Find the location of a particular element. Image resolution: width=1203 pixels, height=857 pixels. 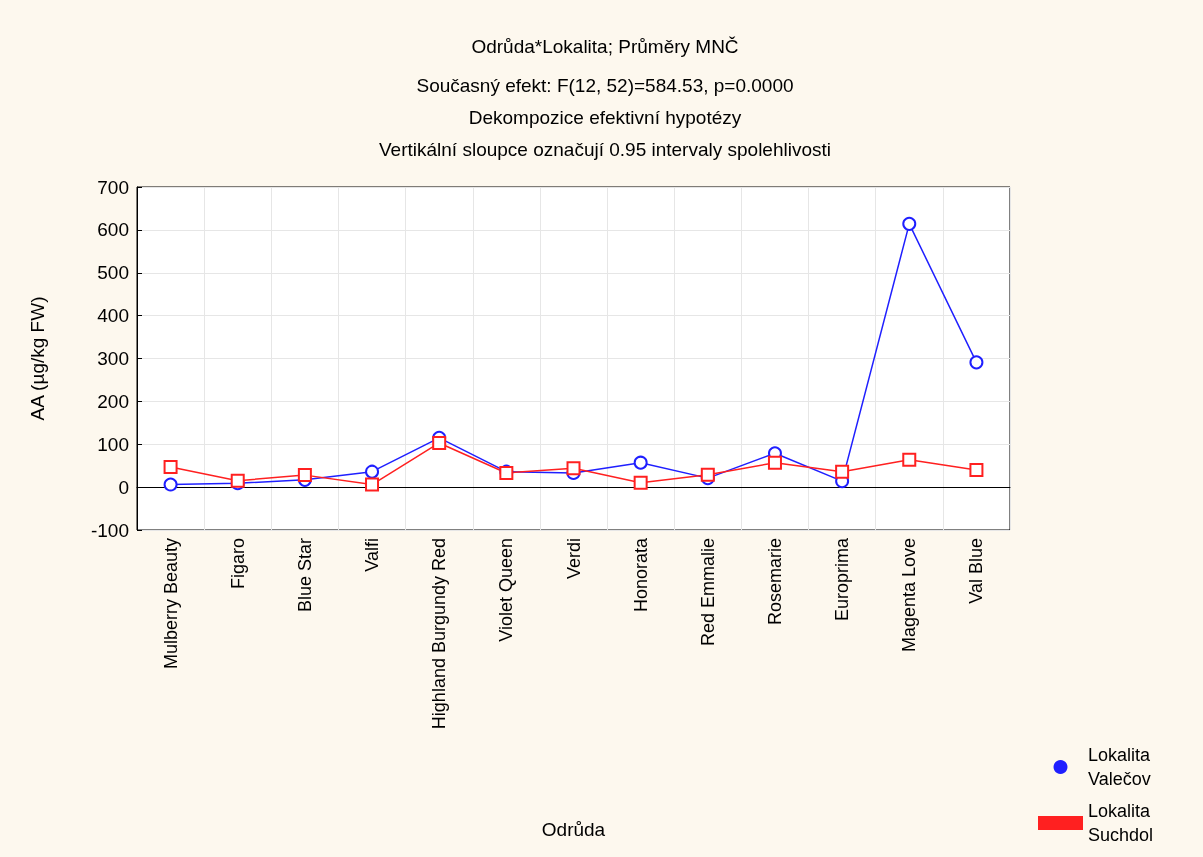

legend-label: Lokalita Suchdol is located at coordinates (1122, 823).